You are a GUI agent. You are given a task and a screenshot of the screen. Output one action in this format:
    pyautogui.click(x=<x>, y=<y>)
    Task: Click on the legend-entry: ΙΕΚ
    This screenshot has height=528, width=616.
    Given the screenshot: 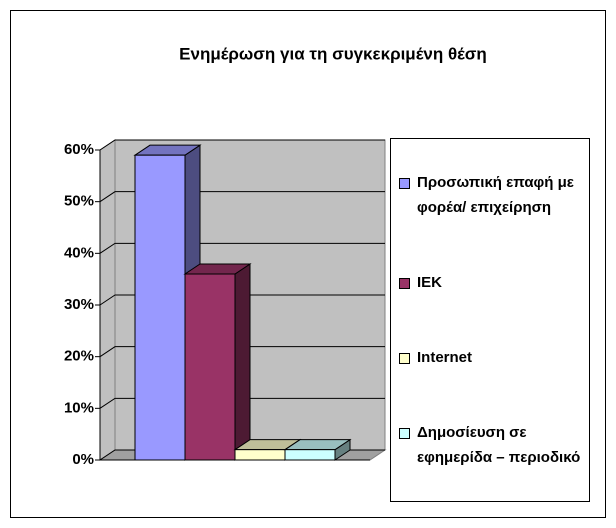 What is the action you would take?
    pyautogui.click(x=491, y=282)
    